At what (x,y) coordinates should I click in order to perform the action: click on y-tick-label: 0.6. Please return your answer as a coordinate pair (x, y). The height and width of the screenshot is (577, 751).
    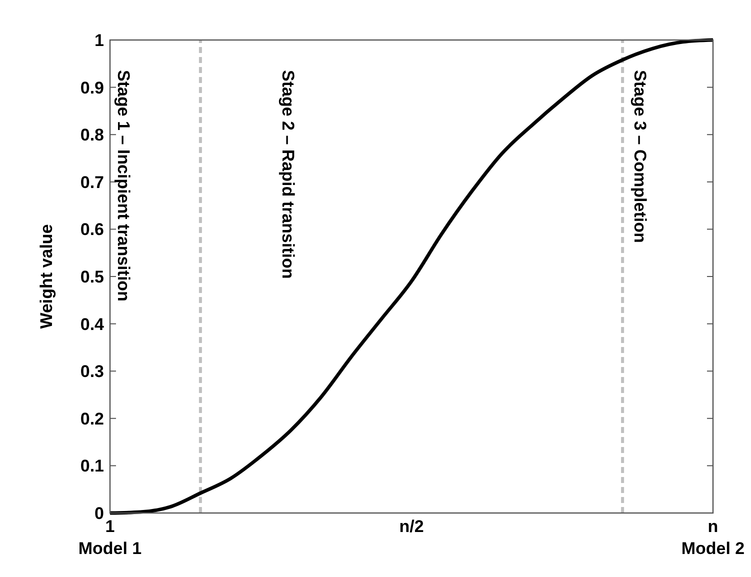
    Looking at the image, I should click on (92, 230).